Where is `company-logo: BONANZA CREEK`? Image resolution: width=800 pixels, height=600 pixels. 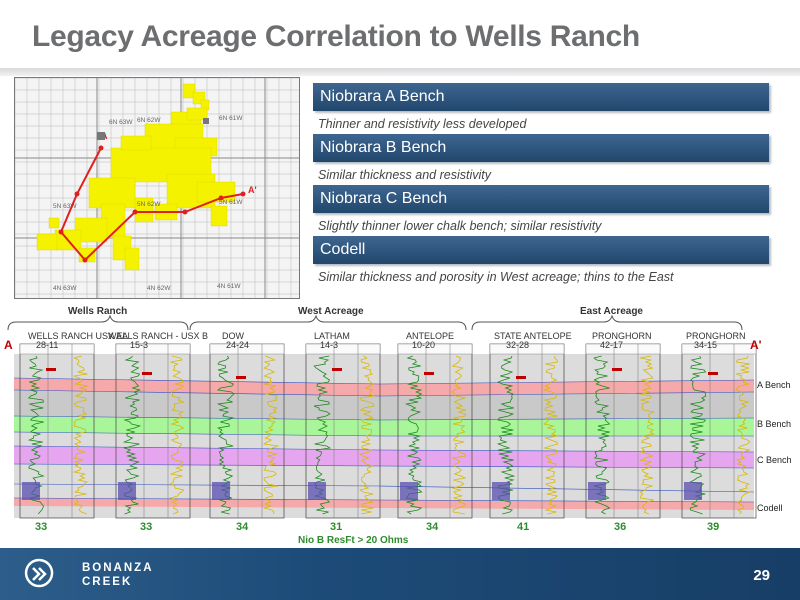
company-logo: BONANZA CREEK is located at coordinates (88, 575).